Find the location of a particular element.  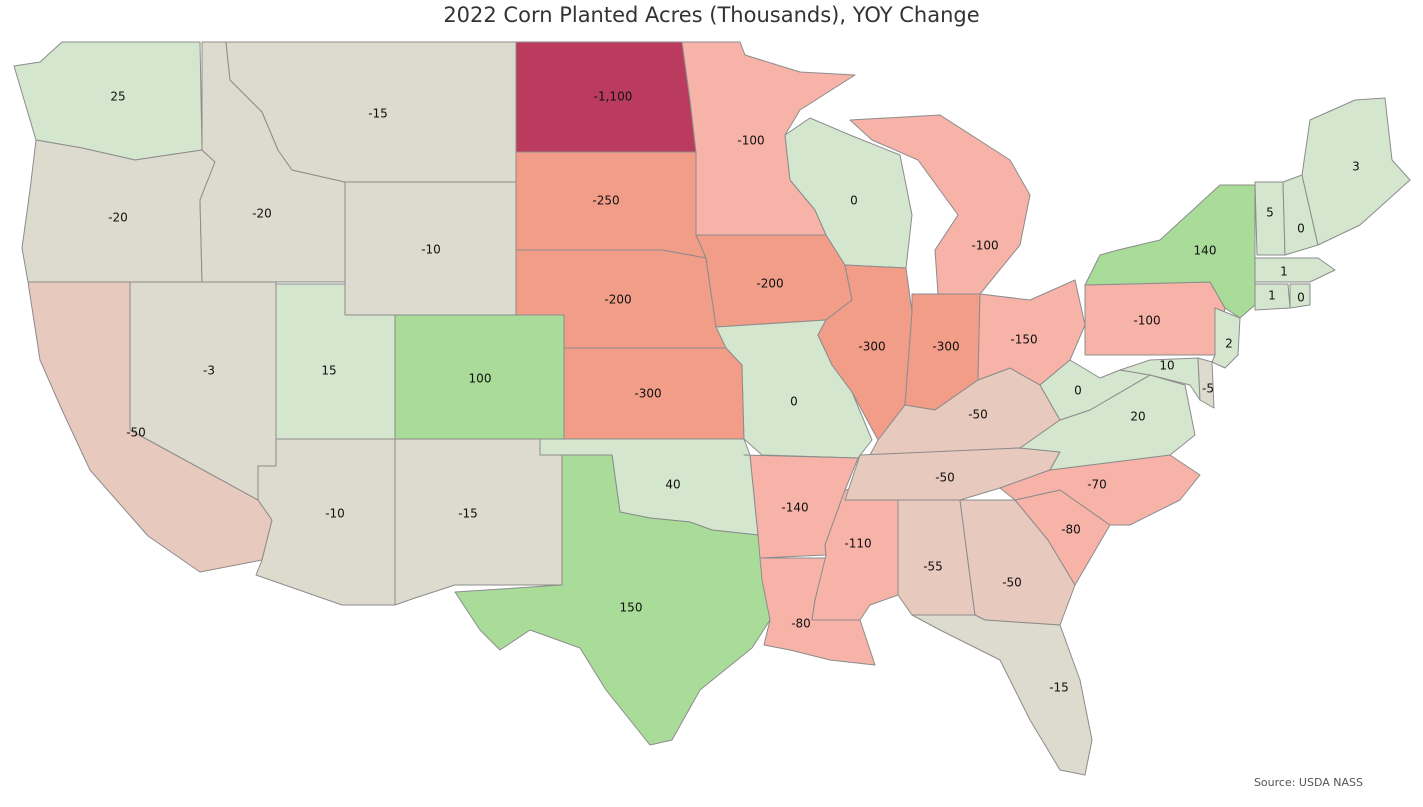

state-value-label-vt: 5 is located at coordinates (1270, 213).